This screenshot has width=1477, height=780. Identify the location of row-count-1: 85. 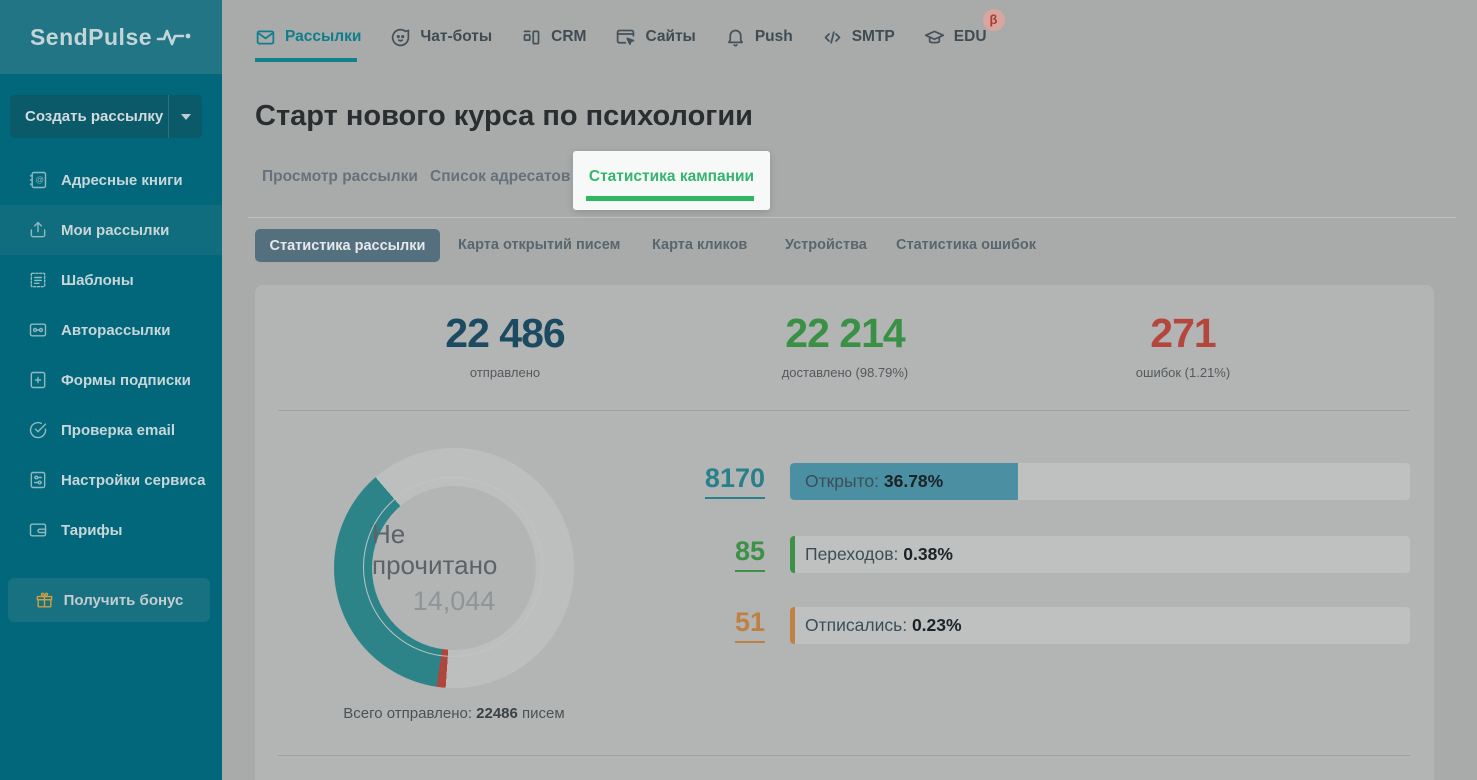
(710, 554).